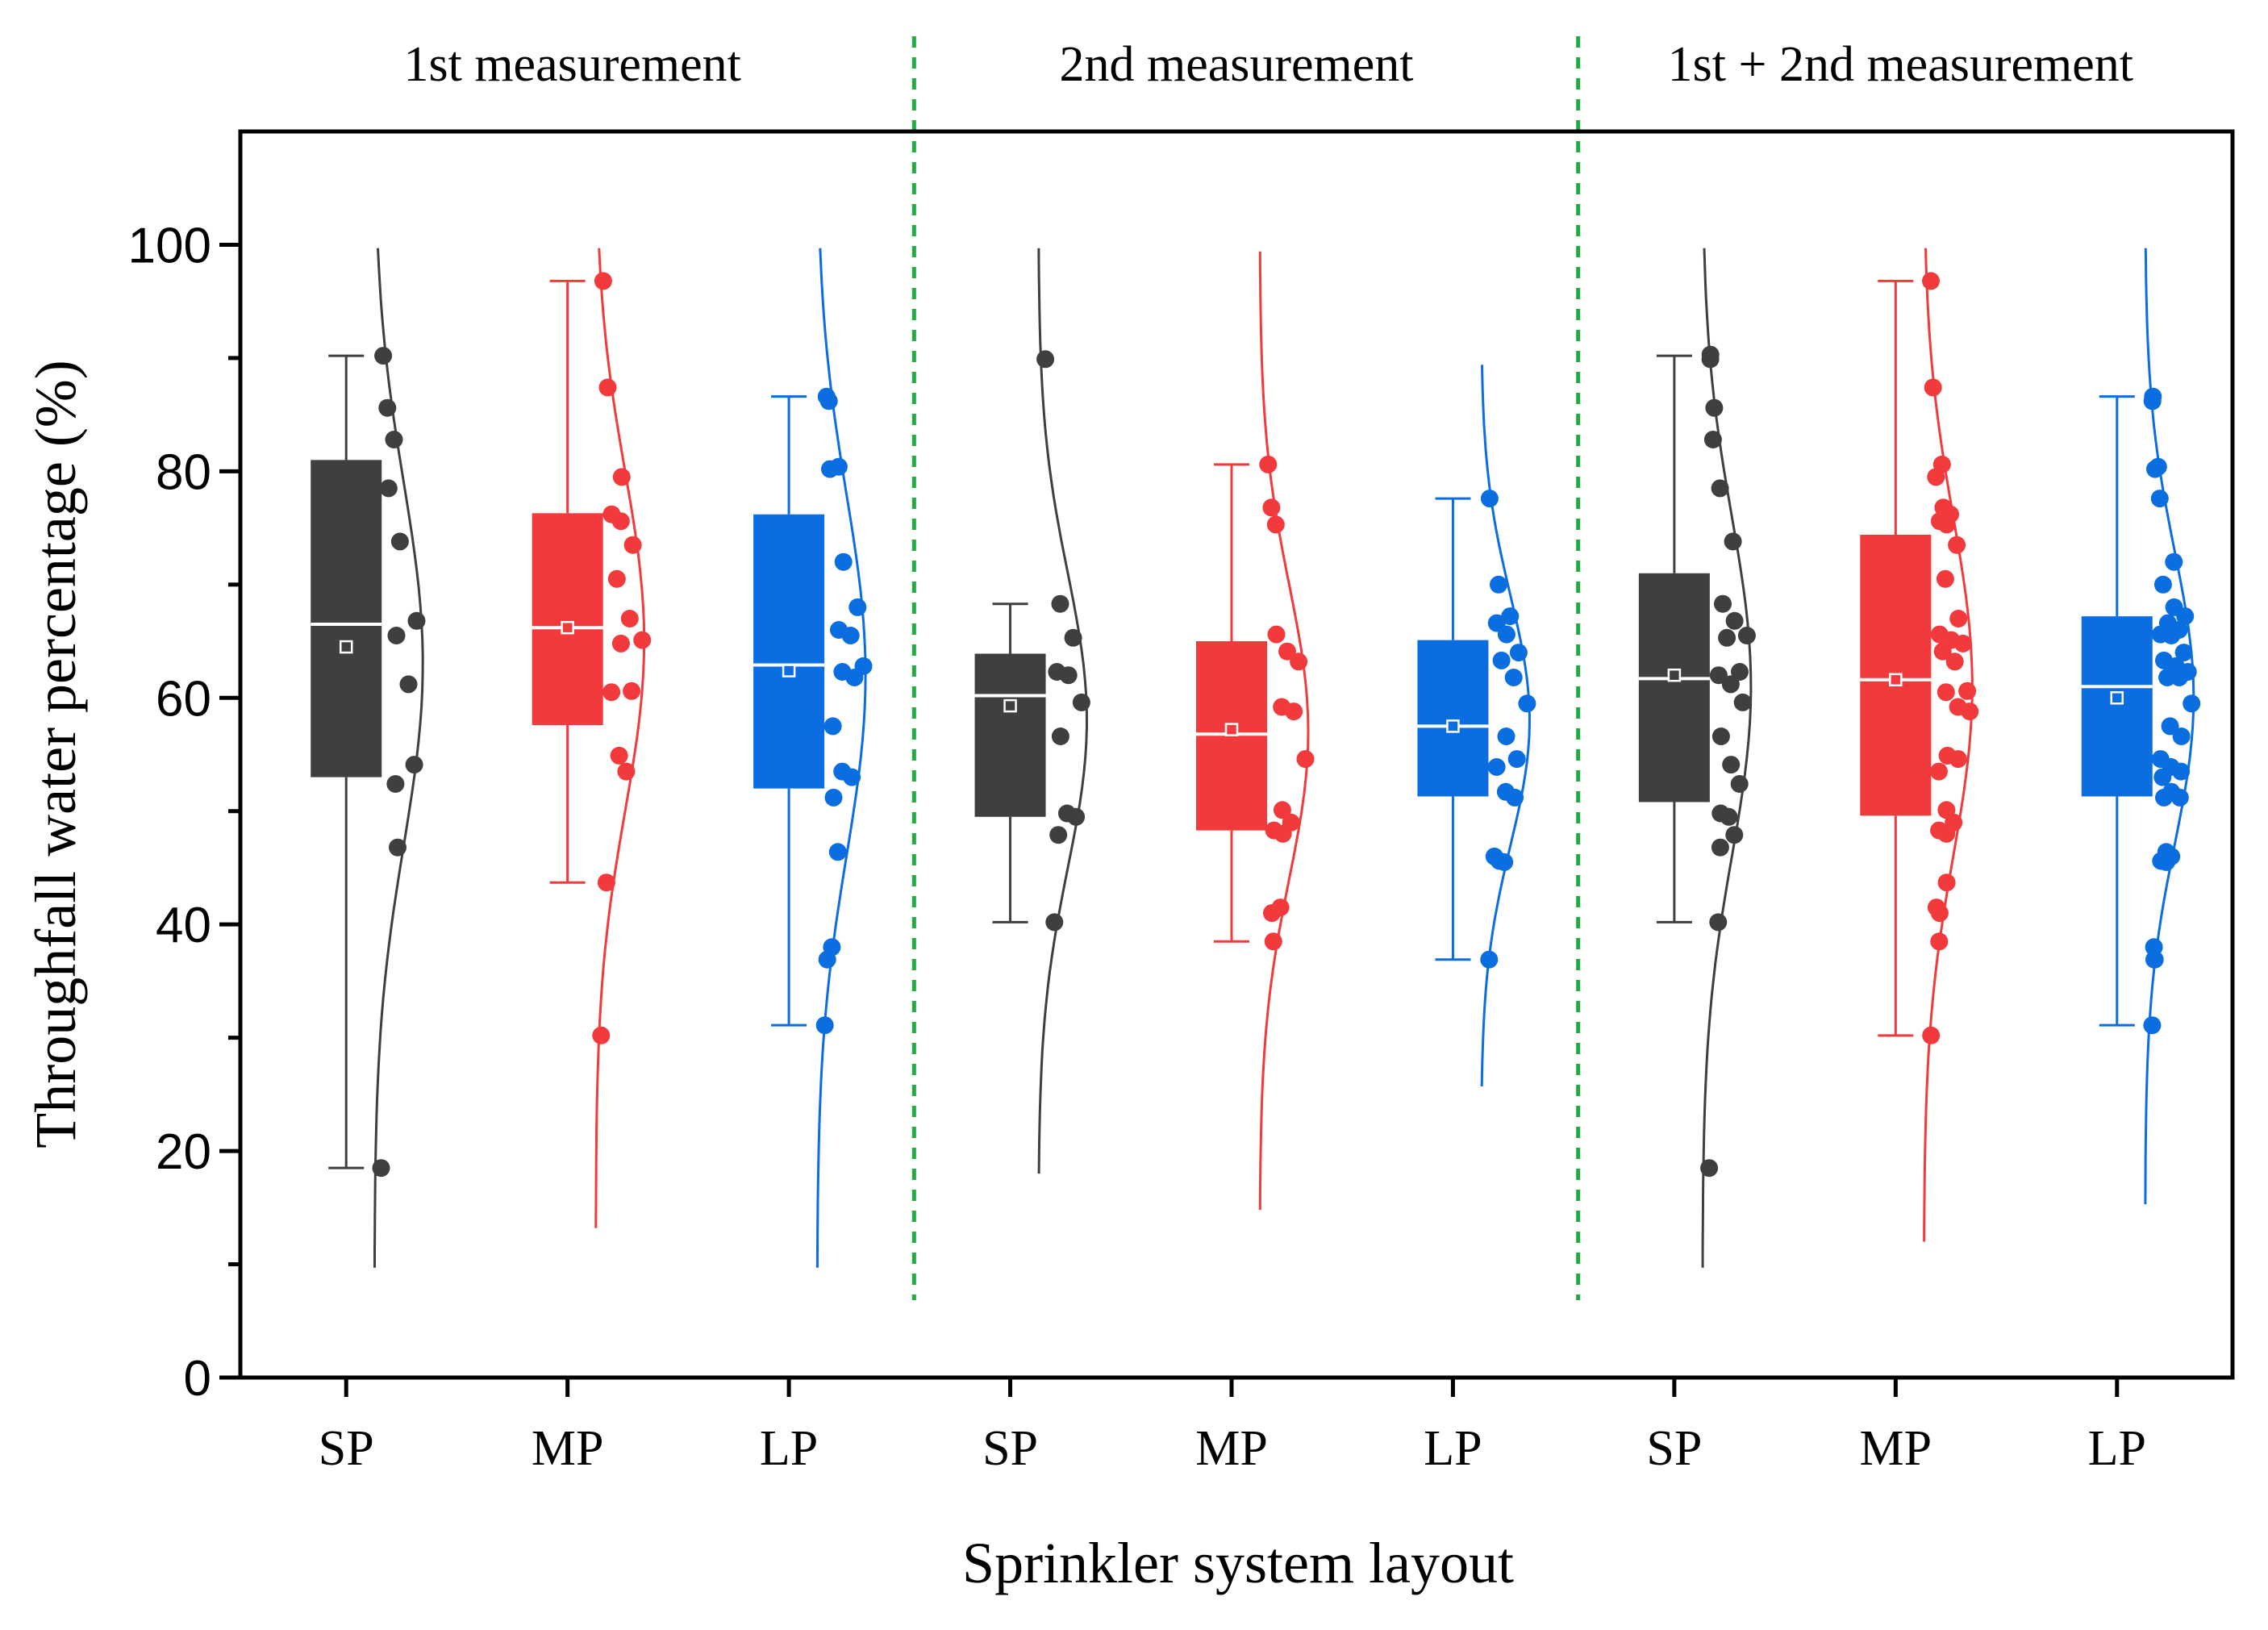 Image resolution: width=2268 pixels, height=1630 pixels. I want to click on x-axis-title: Sprinkler system layout, so click(1238, 1563).